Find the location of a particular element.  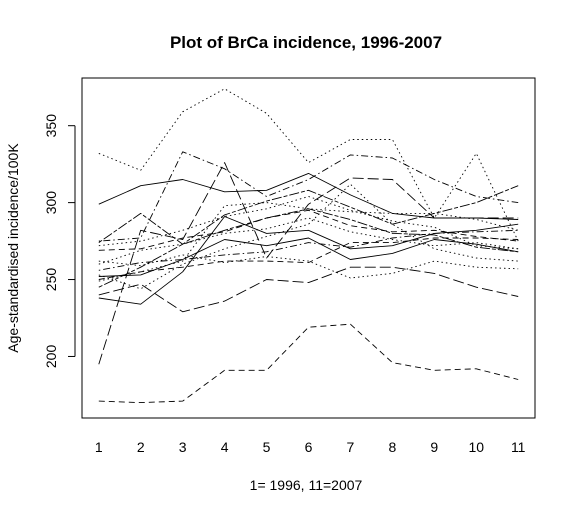

x-tick-label: 8 is located at coordinates (392, 447).